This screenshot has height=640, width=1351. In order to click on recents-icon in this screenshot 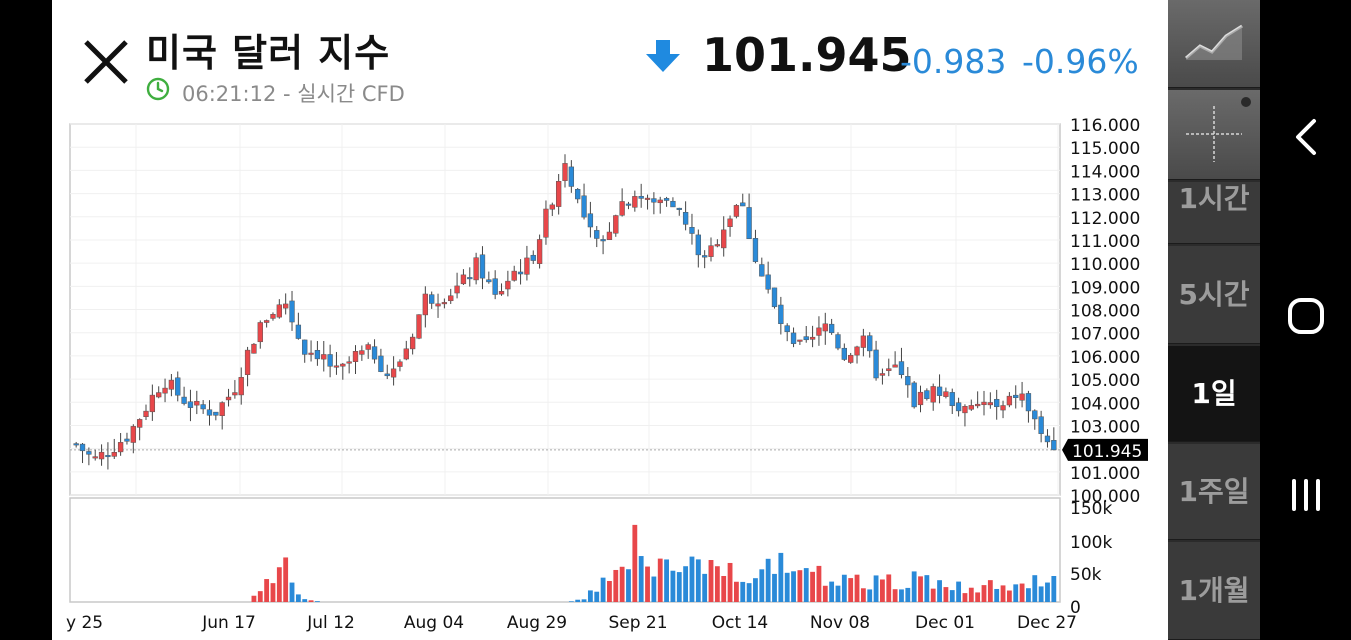, I will do `click(1306, 495)`.